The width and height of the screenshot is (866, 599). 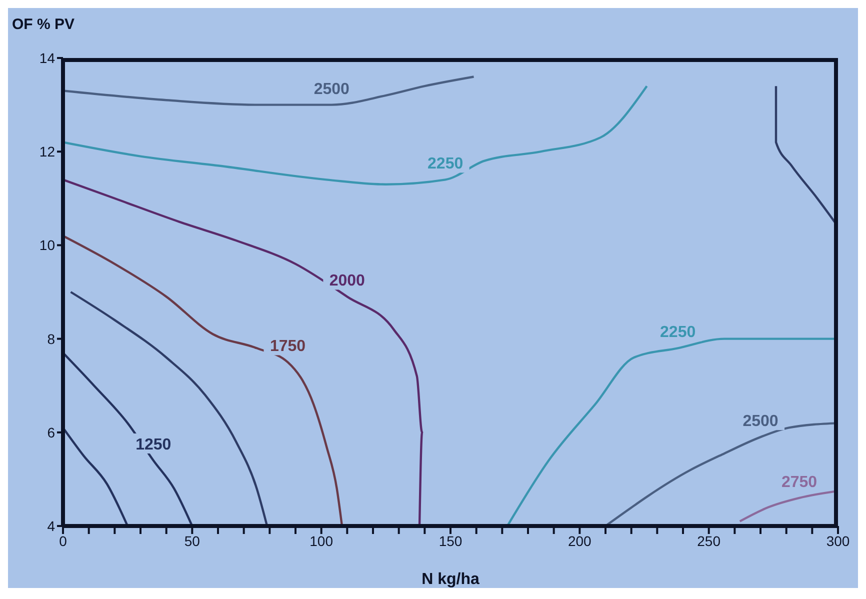 I want to click on x-tick-label: 300, so click(x=838, y=540).